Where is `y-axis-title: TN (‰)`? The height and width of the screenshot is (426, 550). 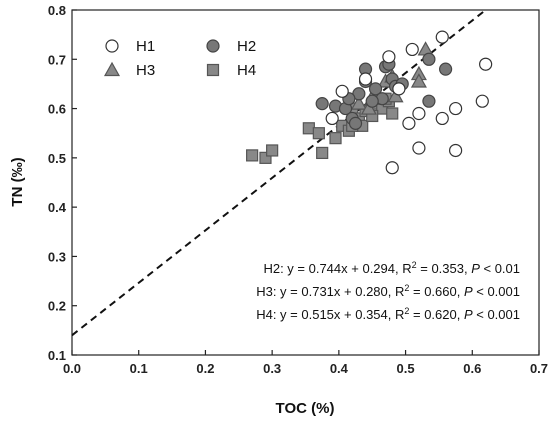
y-axis-title: TN (‰) is located at coordinates (17, 181).